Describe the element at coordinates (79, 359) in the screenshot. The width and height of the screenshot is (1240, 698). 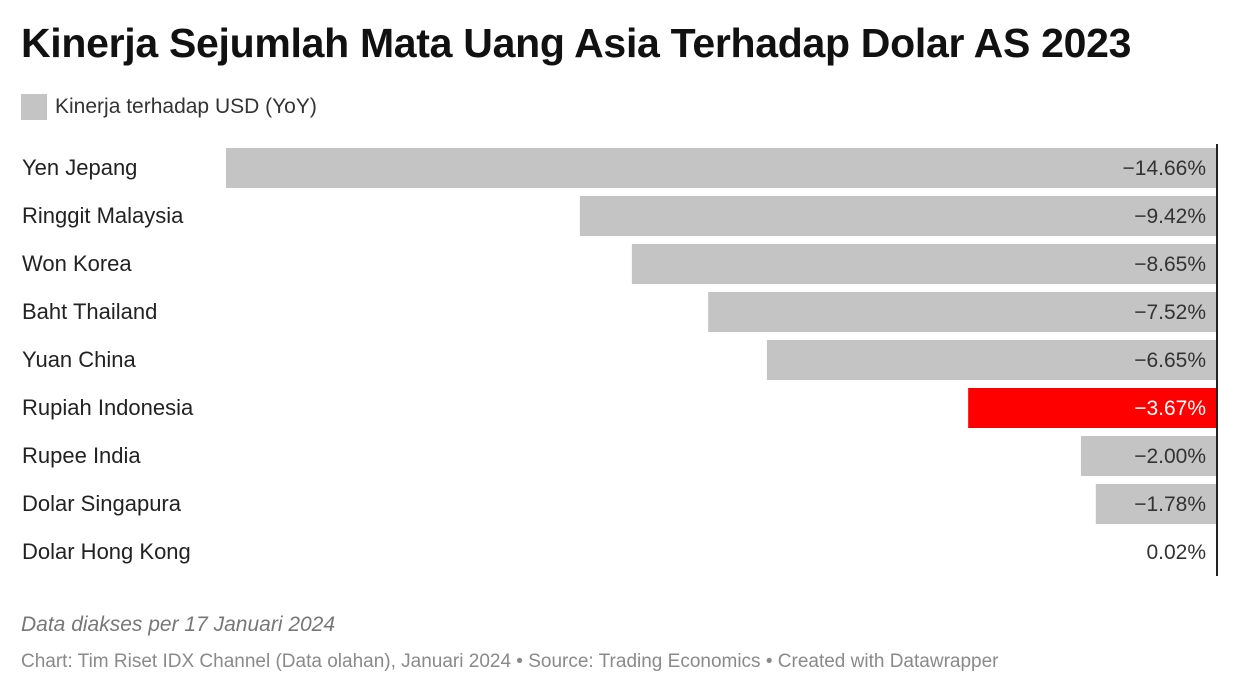
I see `category-label: Yuan China` at that location.